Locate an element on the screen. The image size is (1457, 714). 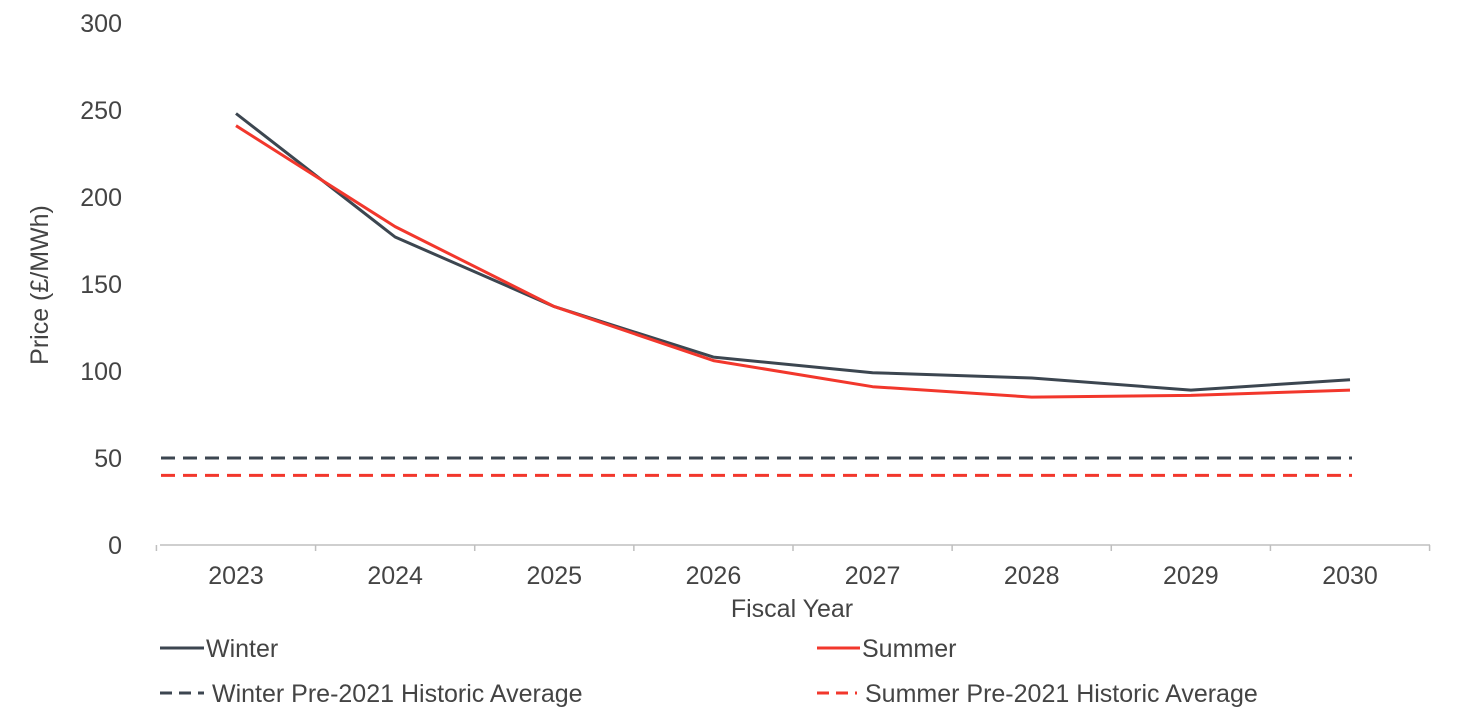
x-tick-label: 2029 is located at coordinates (1191, 576).